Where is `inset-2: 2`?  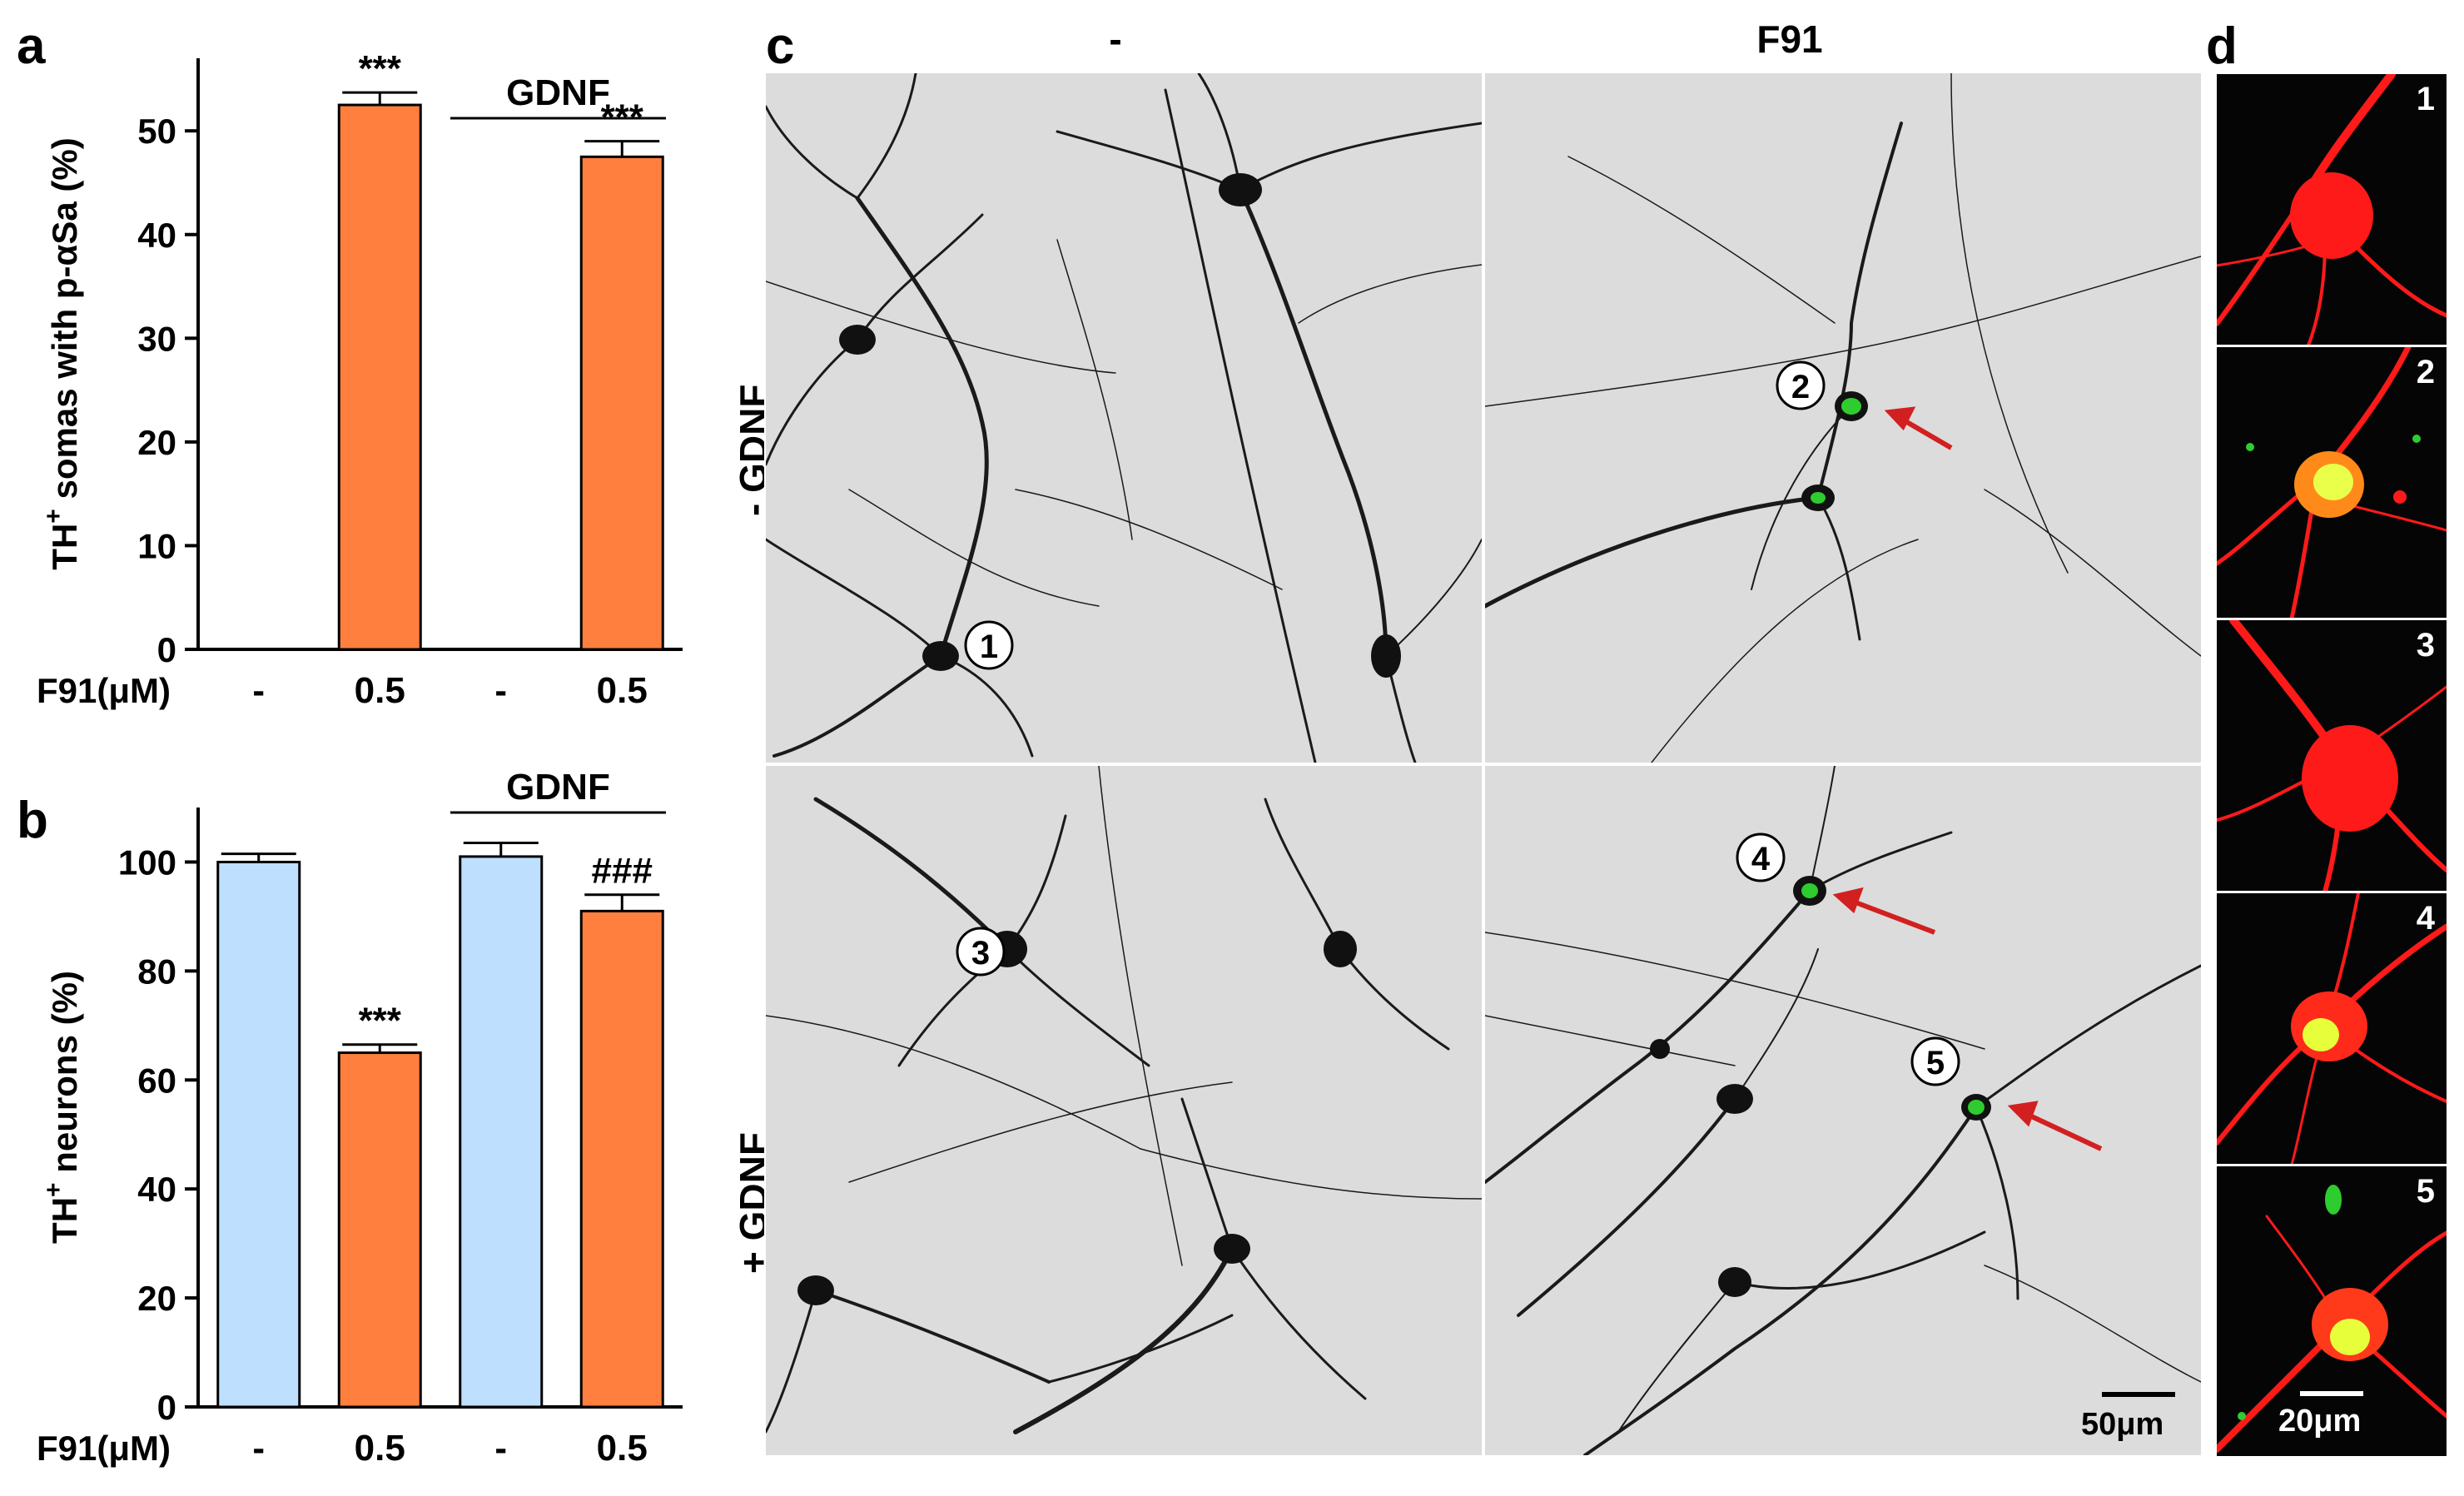 inset-2: 2 is located at coordinates (2332, 483).